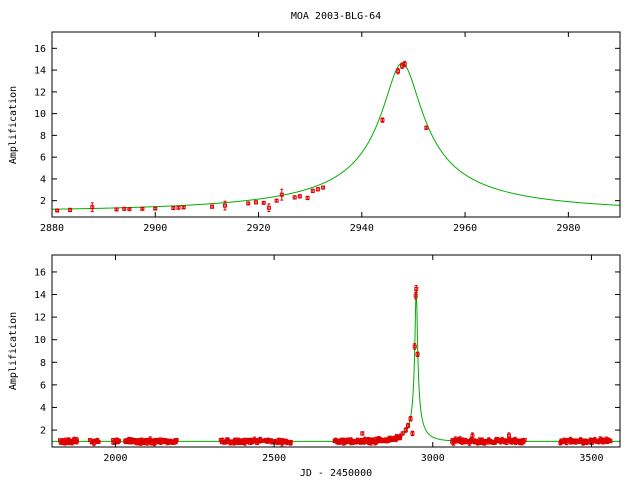 The image size is (640, 480). Describe the element at coordinates (336, 16) in the screenshot. I see `chart-title: MOA 2003-BLG-64` at that location.